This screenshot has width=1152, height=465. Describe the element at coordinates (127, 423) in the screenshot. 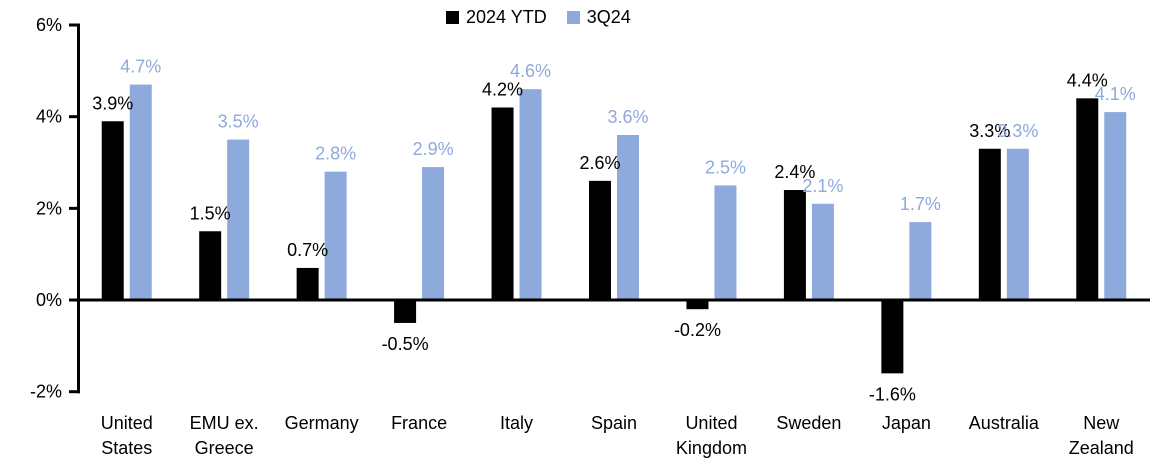

I see `category-label-united-states-line1: United` at that location.